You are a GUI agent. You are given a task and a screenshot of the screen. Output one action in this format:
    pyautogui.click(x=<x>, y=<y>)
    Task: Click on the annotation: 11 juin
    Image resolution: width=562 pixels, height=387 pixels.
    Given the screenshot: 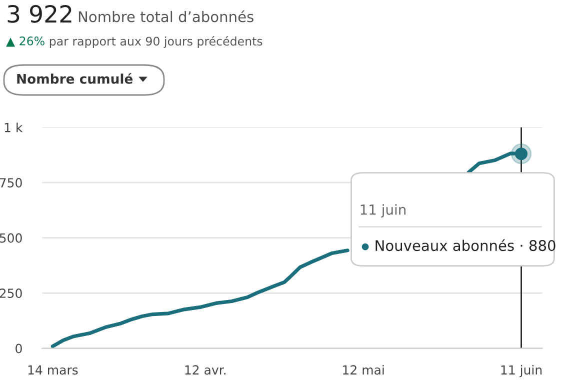 What is the action you would take?
    pyautogui.click(x=383, y=211)
    